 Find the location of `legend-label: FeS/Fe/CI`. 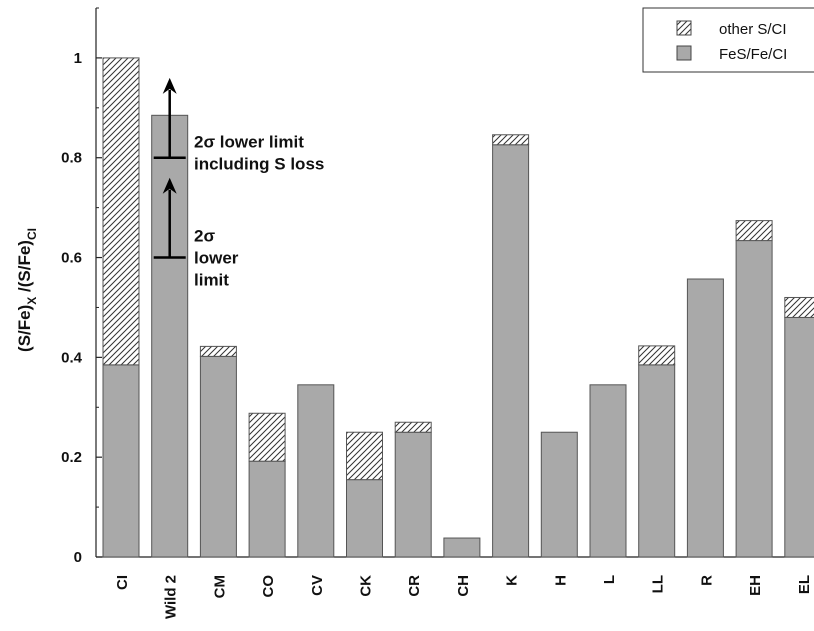

legend-label: FeS/Fe/CI is located at coordinates (753, 54).